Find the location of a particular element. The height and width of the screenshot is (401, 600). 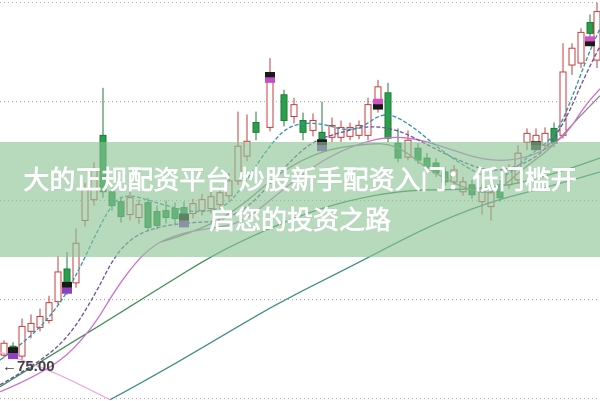

ma-pink-slow-line is located at coordinates (55, 376).